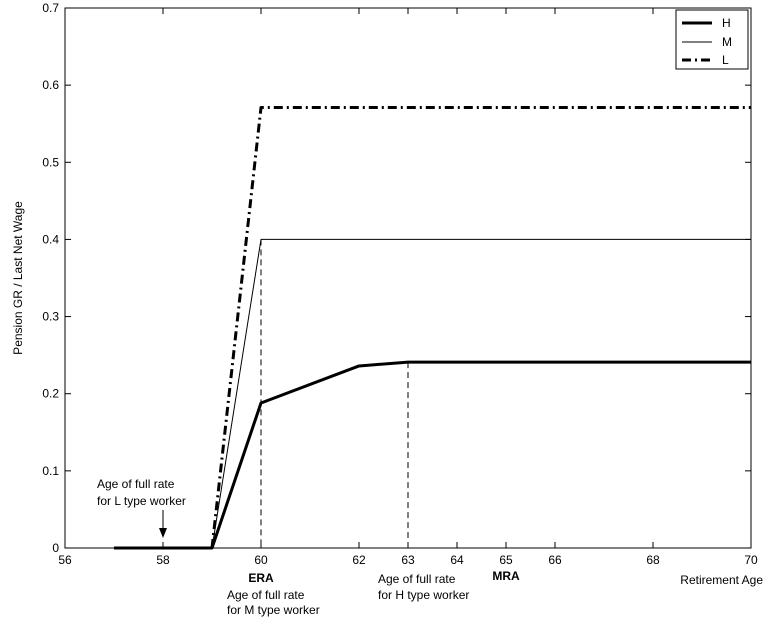 The width and height of the screenshot is (763, 621). I want to click on x-tick-label: 70, so click(751, 560).